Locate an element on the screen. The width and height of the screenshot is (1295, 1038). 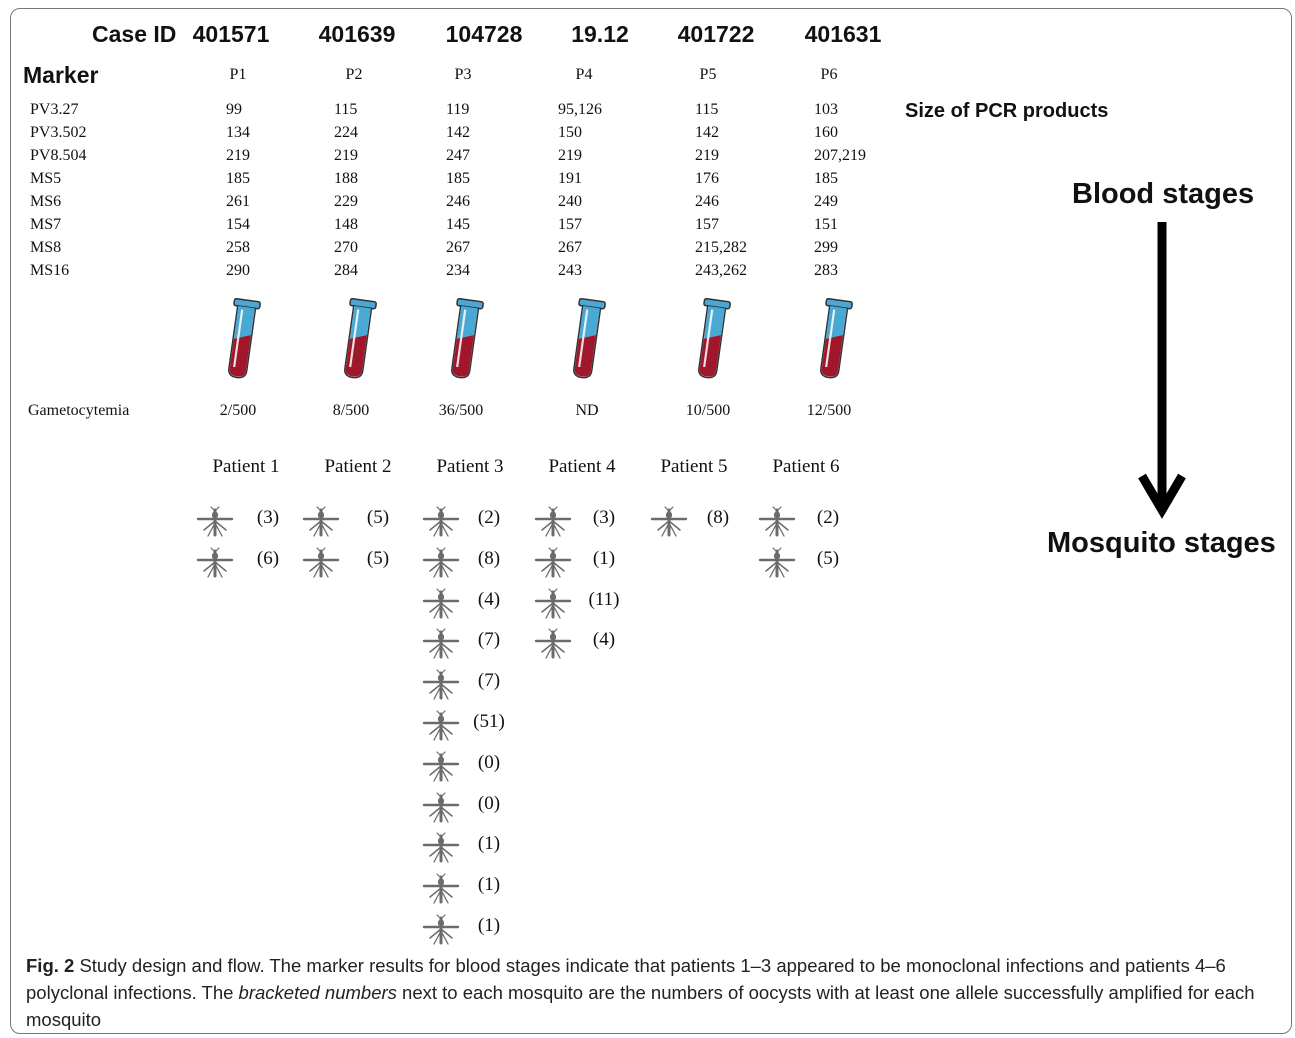
marker-label: Marker is located at coordinates (61, 75).